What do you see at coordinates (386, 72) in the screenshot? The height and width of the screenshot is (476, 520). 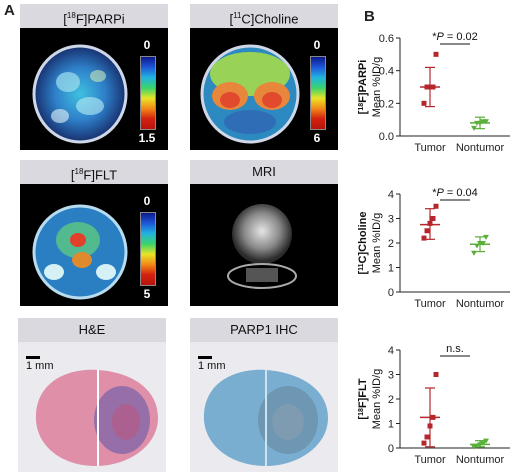 I see `y-tick-label: 0.4` at bounding box center [386, 72].